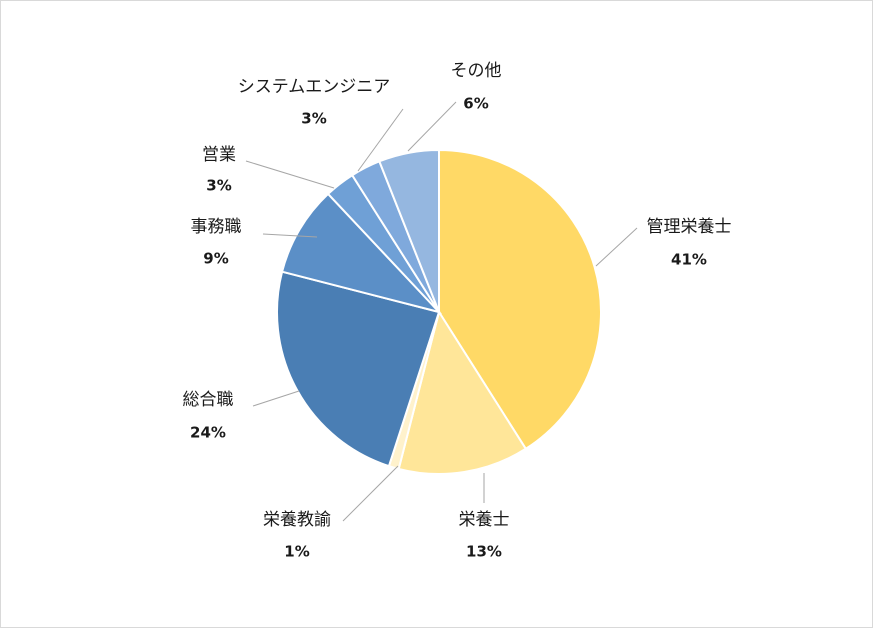 This screenshot has height=629, width=873. Describe the element at coordinates (313, 119) in the screenshot. I see `slice-percent-system-engineer: 3%` at that location.